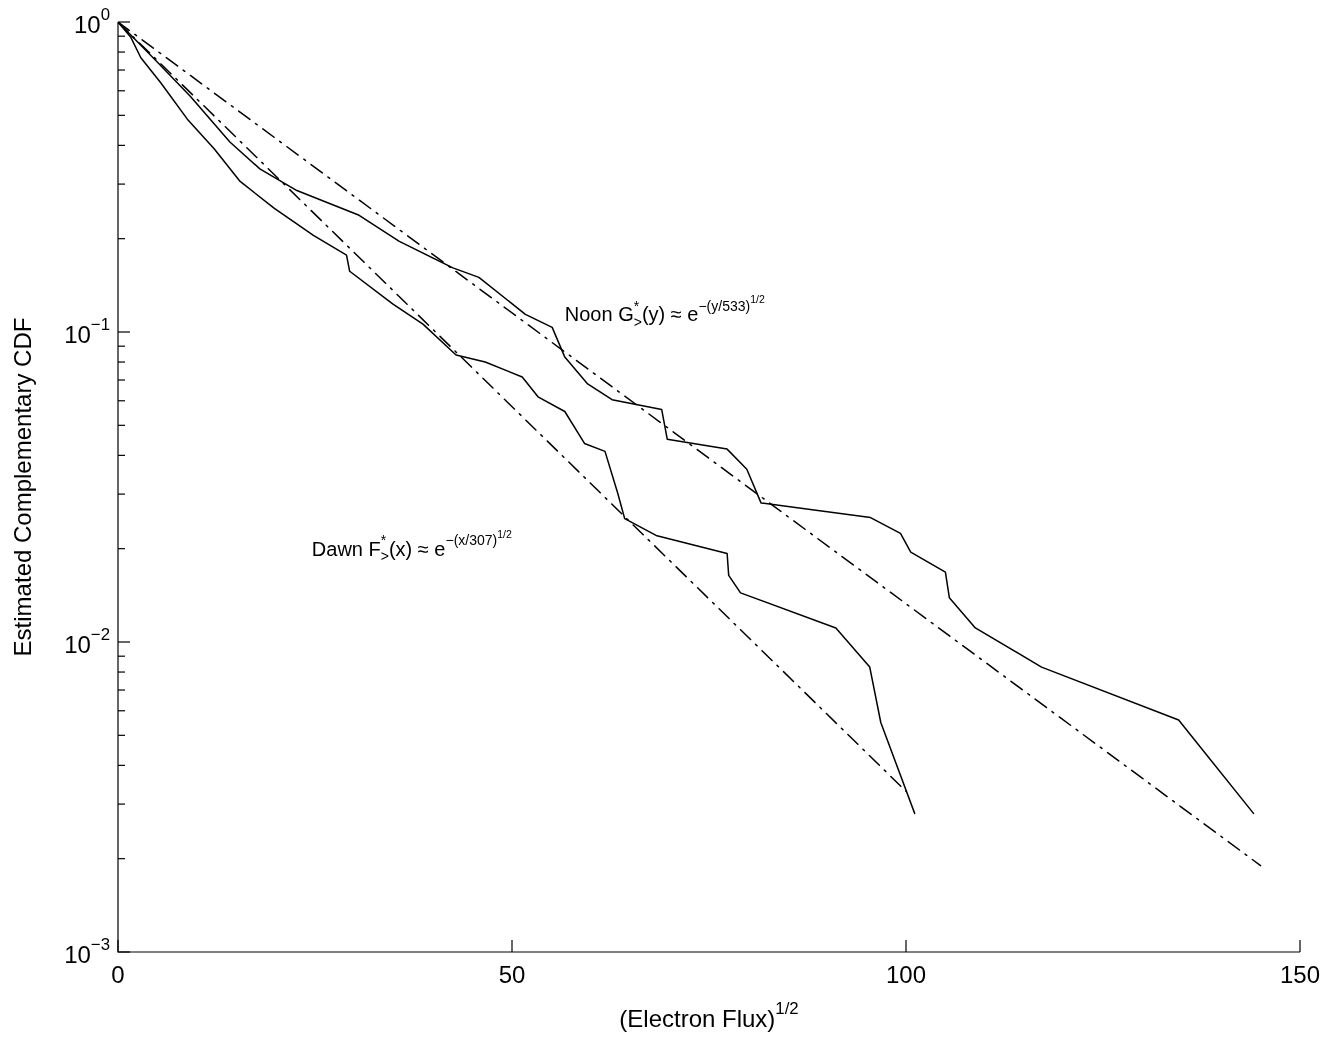 This screenshot has height=1053, width=1327. Describe the element at coordinates (22, 487) in the screenshot. I see `y-axis-title: Estimated Complementary CDF` at that location.